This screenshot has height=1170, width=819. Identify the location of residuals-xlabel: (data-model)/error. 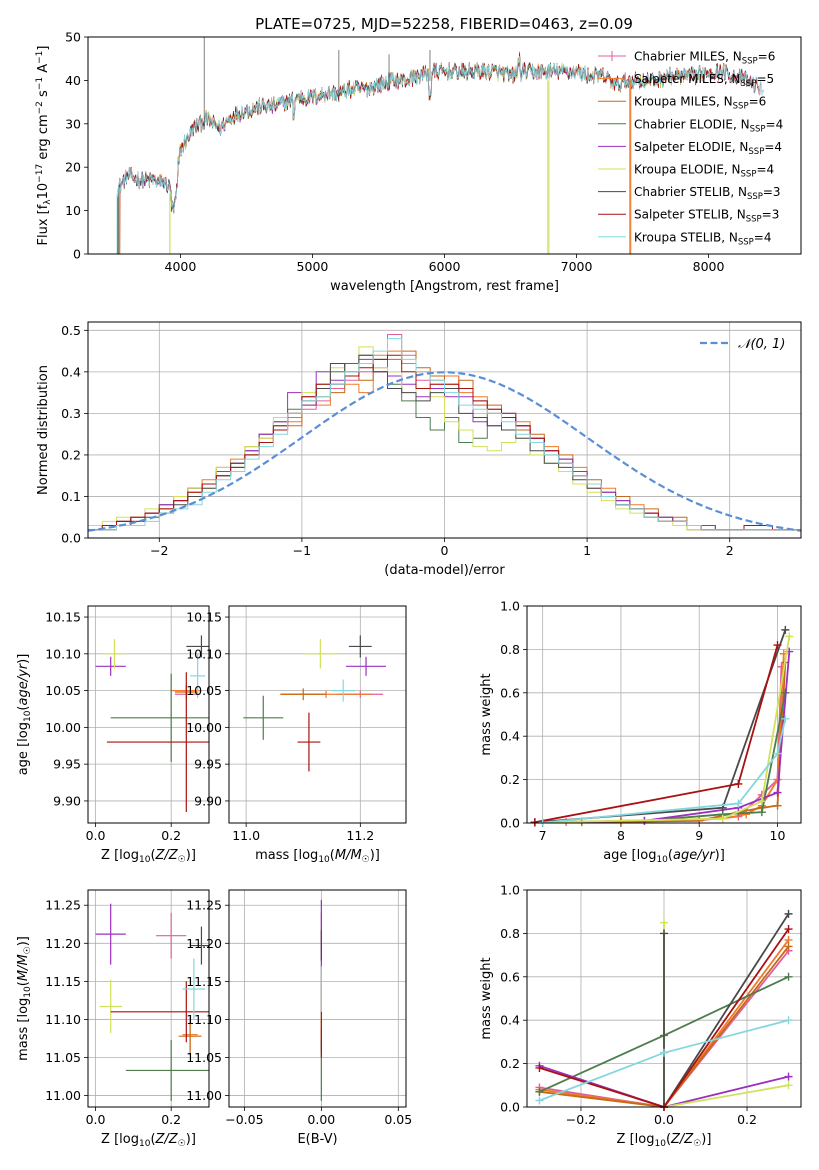
(444, 570).